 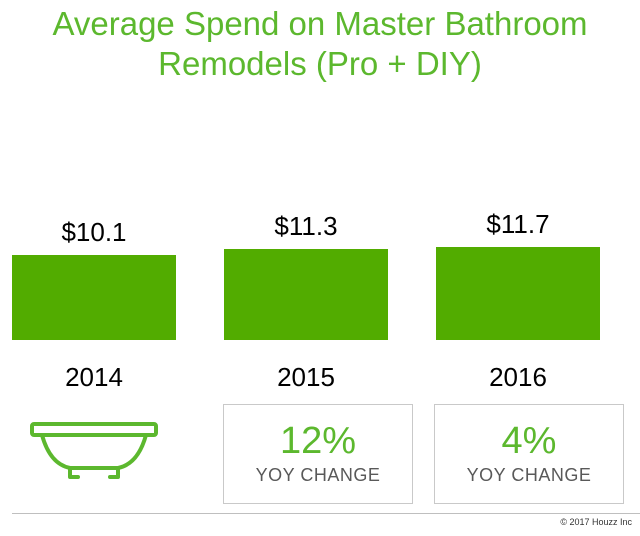 I want to click on chart-title-line-1: Average Spend on Master Bathroom, so click(x=320, y=23).